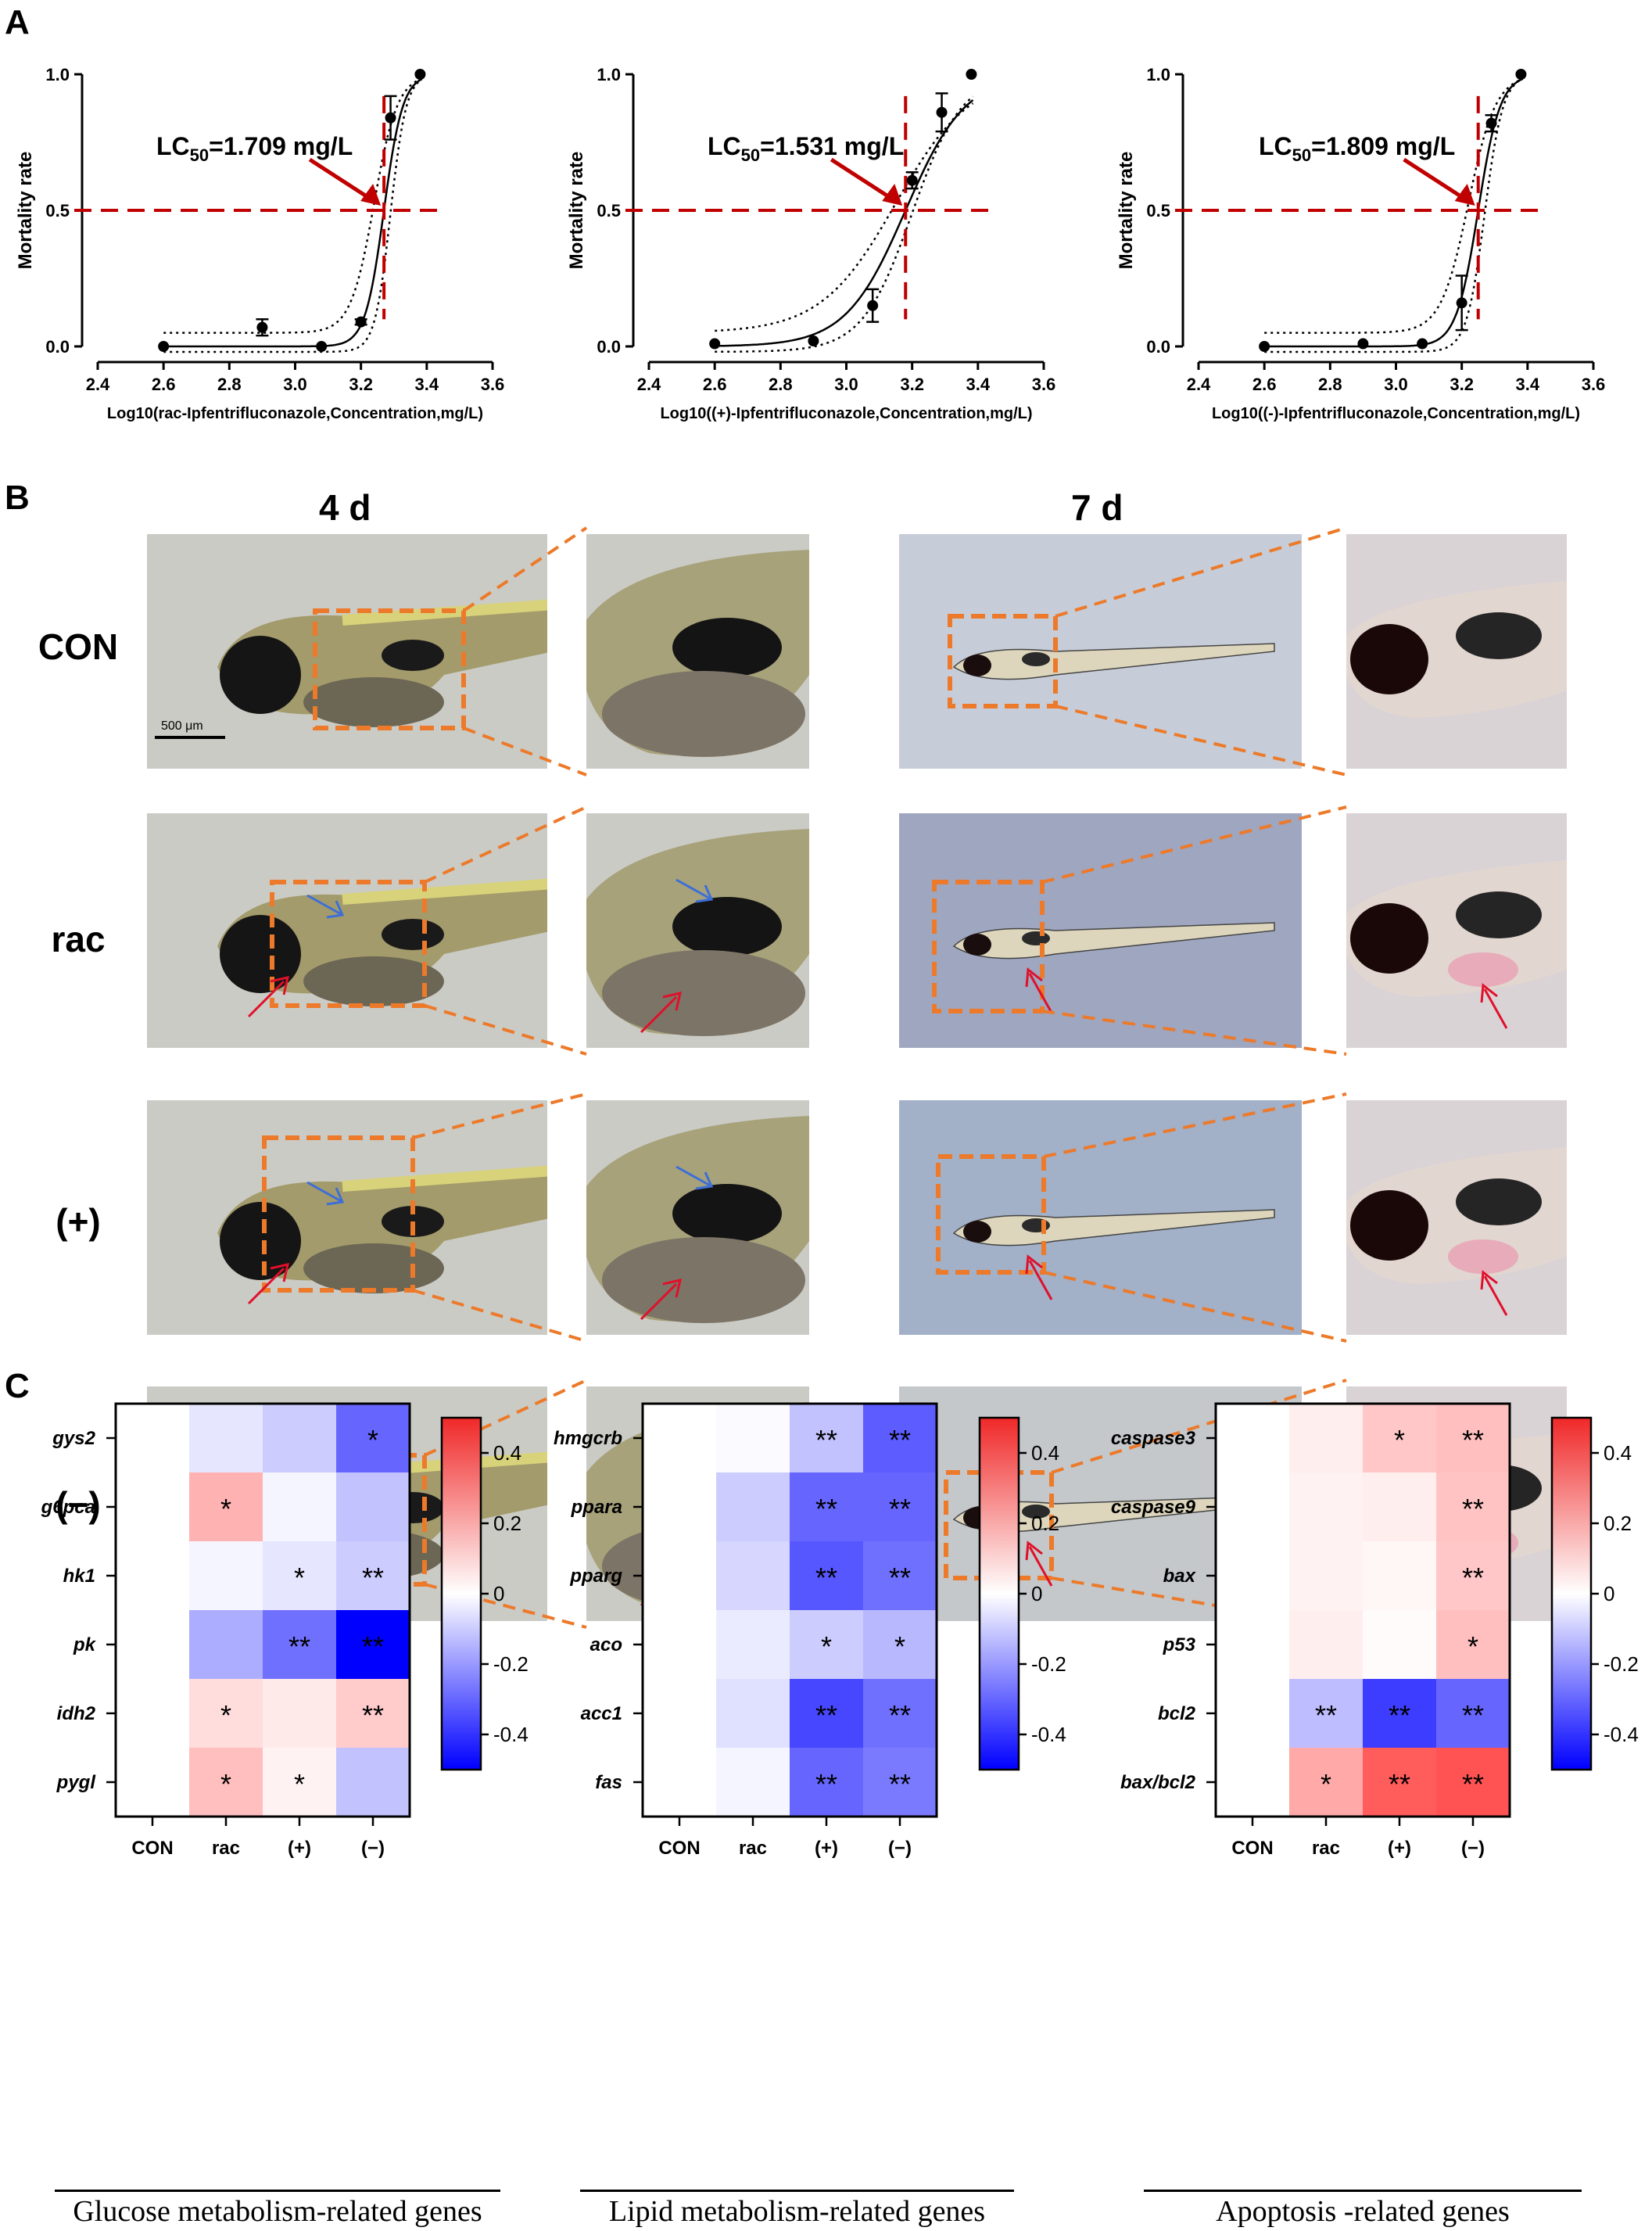  What do you see at coordinates (292, 205) in the screenshot?
I see `ci-upper-curve` at bounding box center [292, 205].